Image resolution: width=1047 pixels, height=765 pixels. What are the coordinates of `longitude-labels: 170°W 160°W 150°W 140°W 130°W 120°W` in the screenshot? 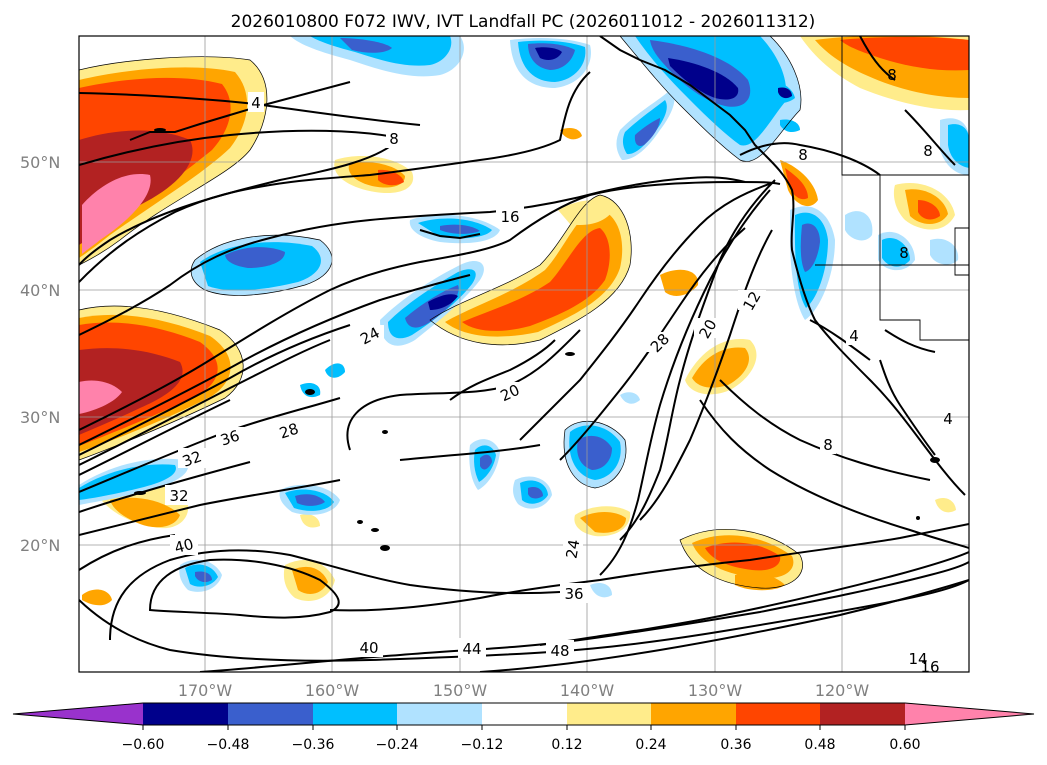 It's located at (524, 690).